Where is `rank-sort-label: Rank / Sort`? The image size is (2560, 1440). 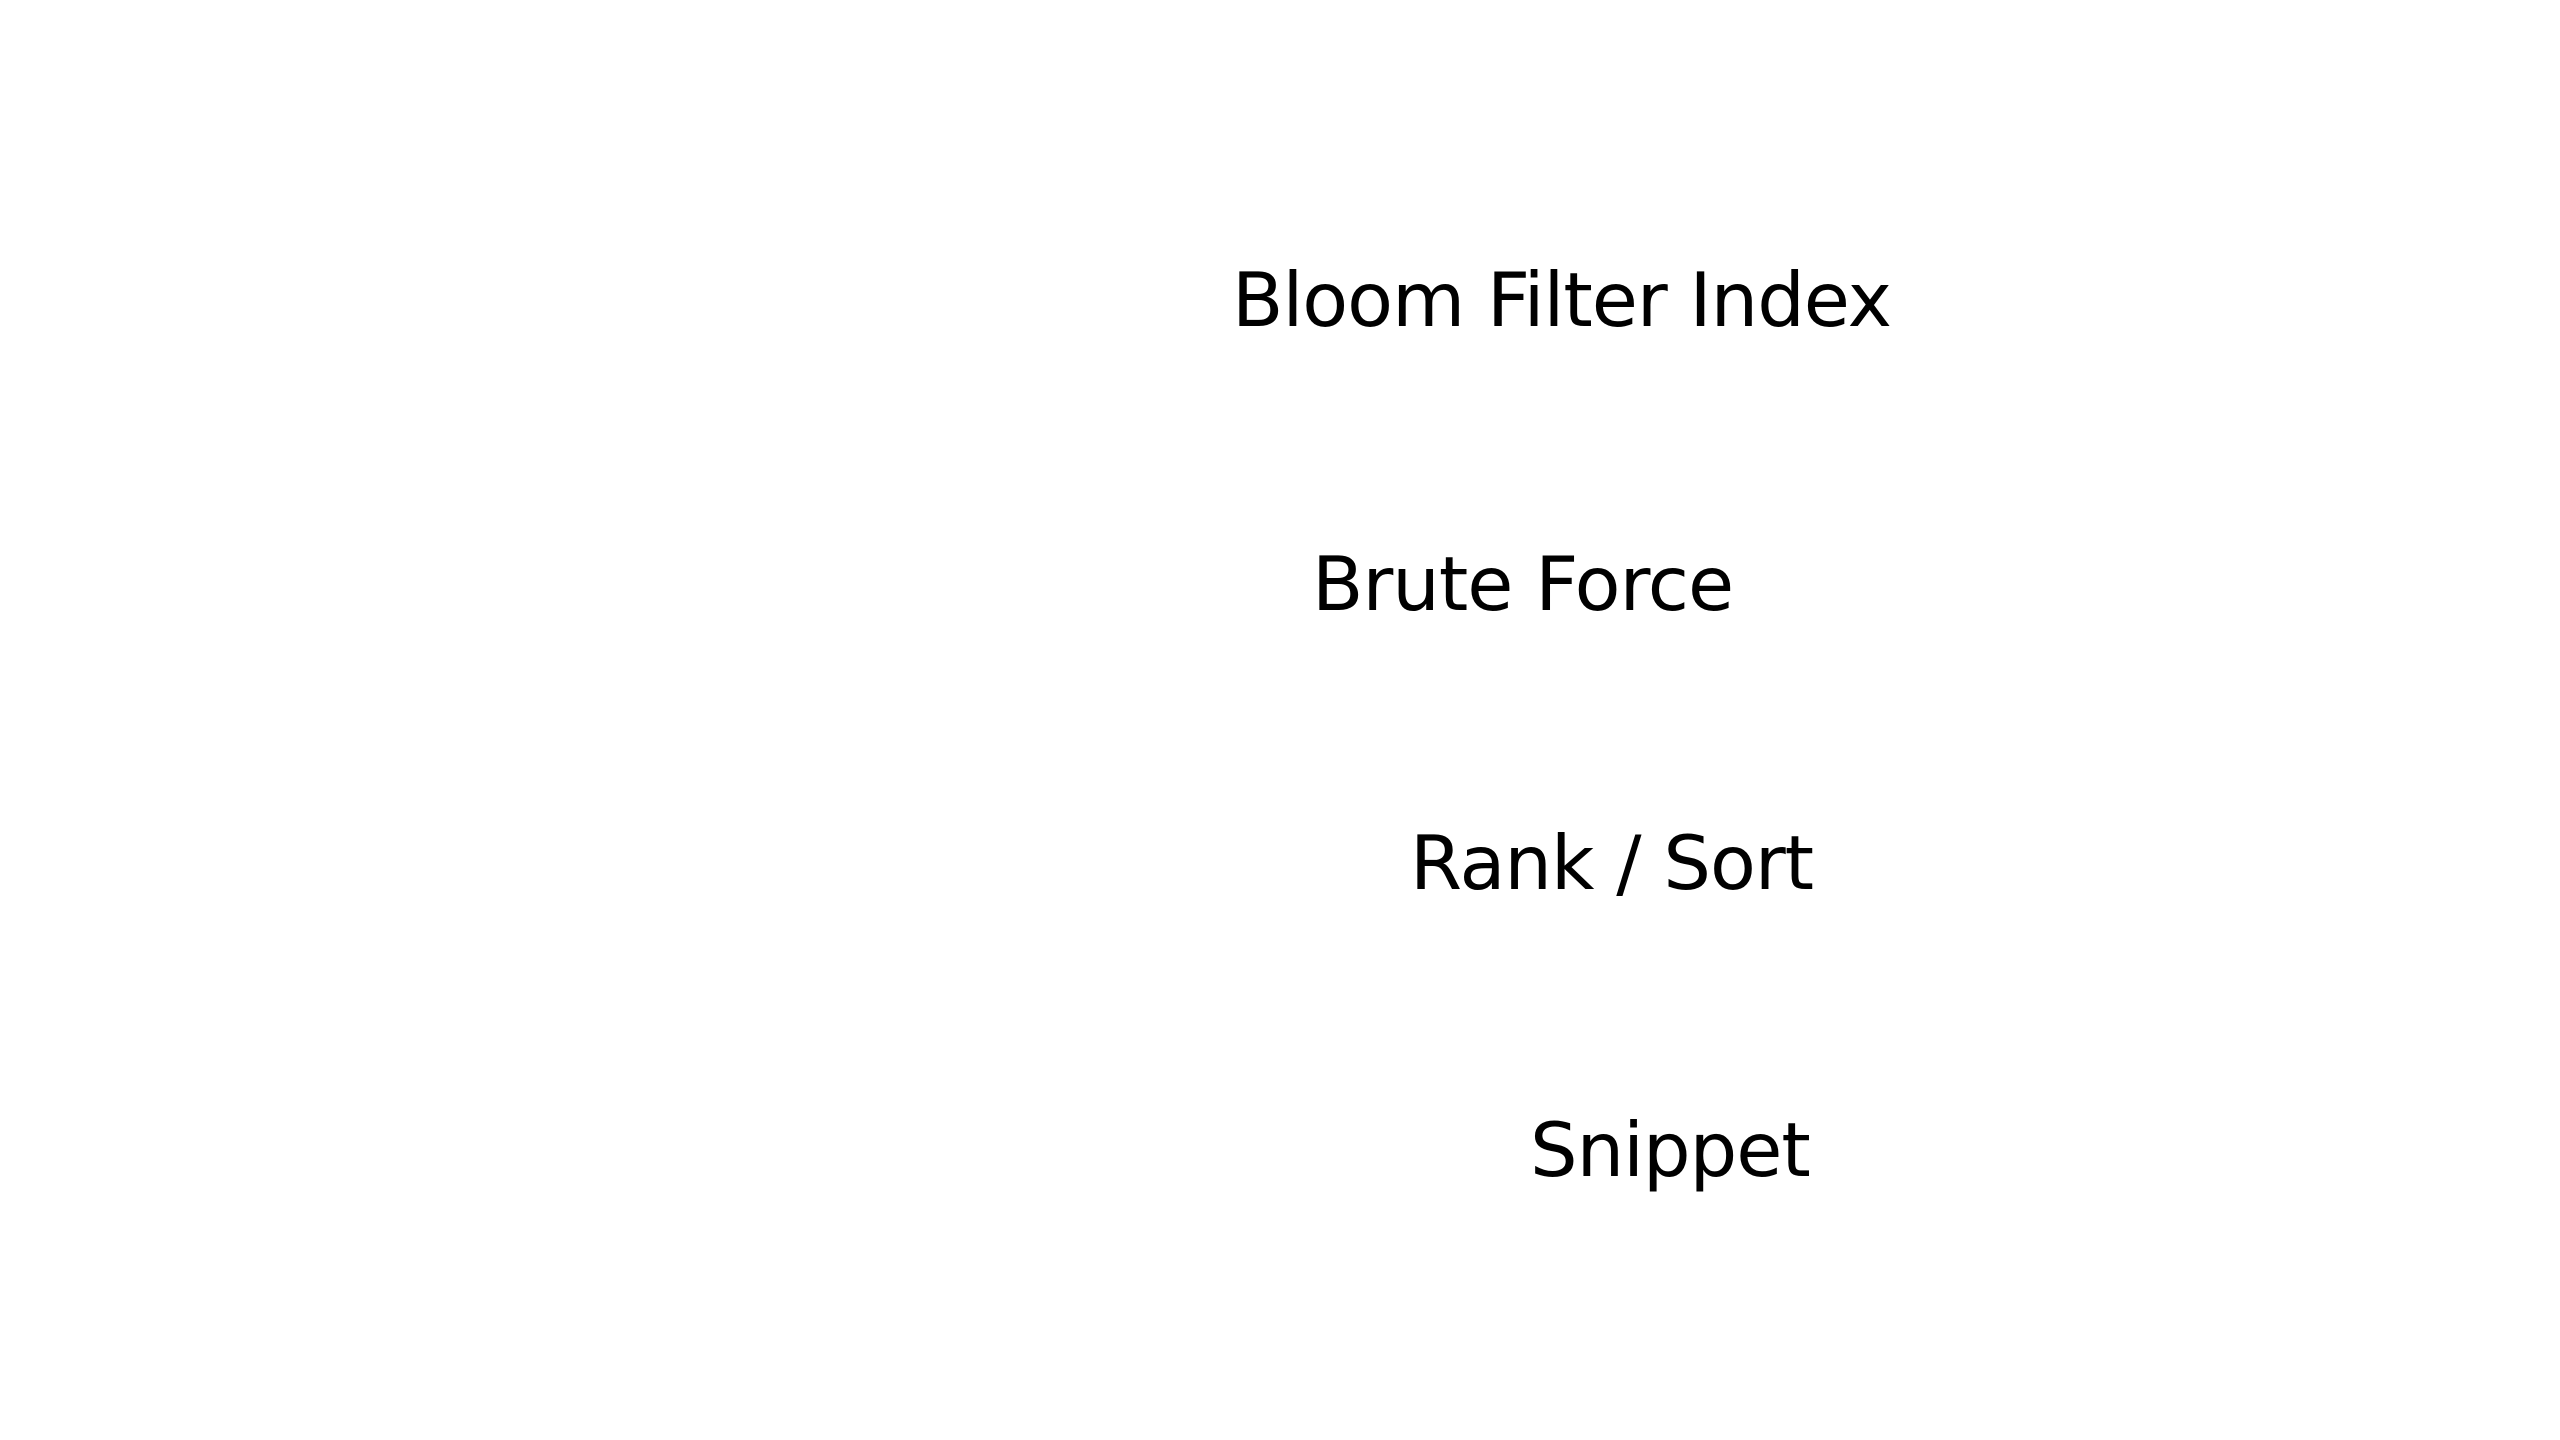 rank-sort-label: Rank / Sort is located at coordinates (1612, 863).